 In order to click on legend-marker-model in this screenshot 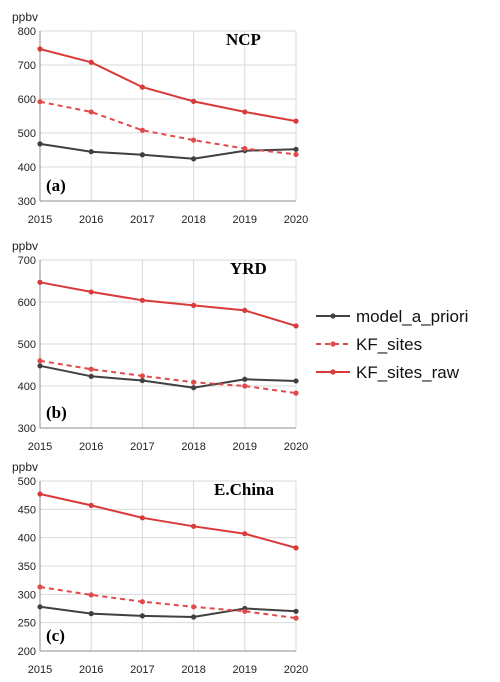, I will do `click(333, 316)`.